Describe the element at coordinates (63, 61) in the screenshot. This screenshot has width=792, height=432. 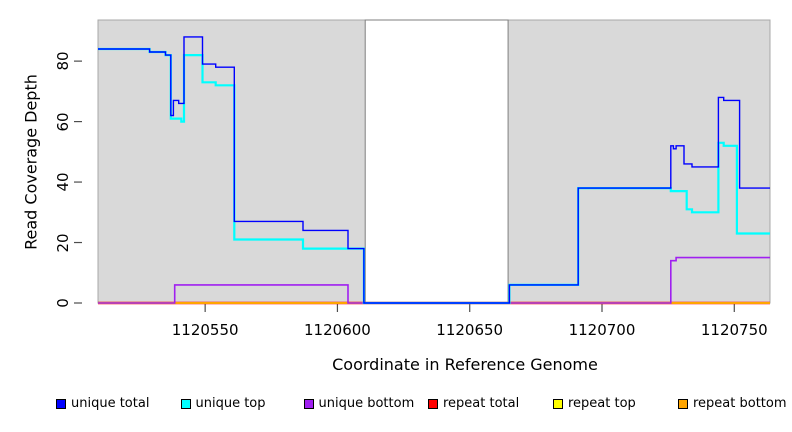
I see `y-tick-label: 80` at that location.